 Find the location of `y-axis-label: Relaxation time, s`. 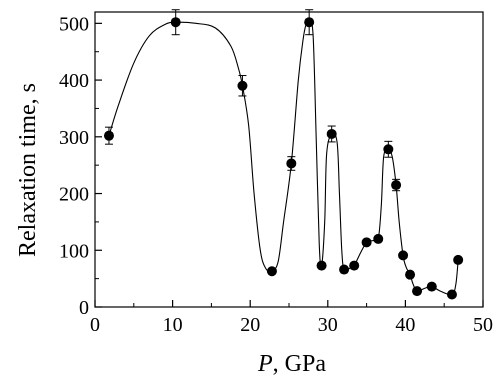

y-axis-label: Relaxation time, s is located at coordinates (28, 170).